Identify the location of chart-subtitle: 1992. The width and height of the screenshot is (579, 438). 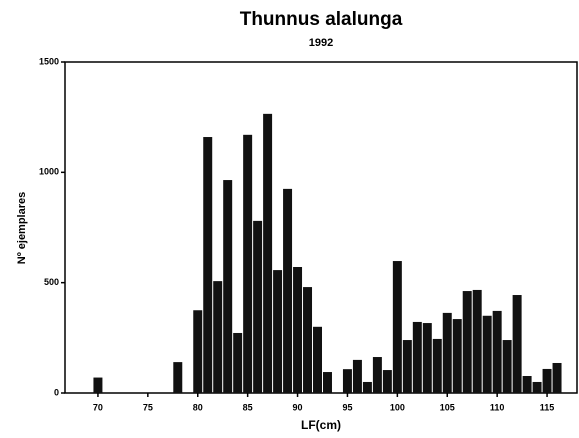
(321, 43).